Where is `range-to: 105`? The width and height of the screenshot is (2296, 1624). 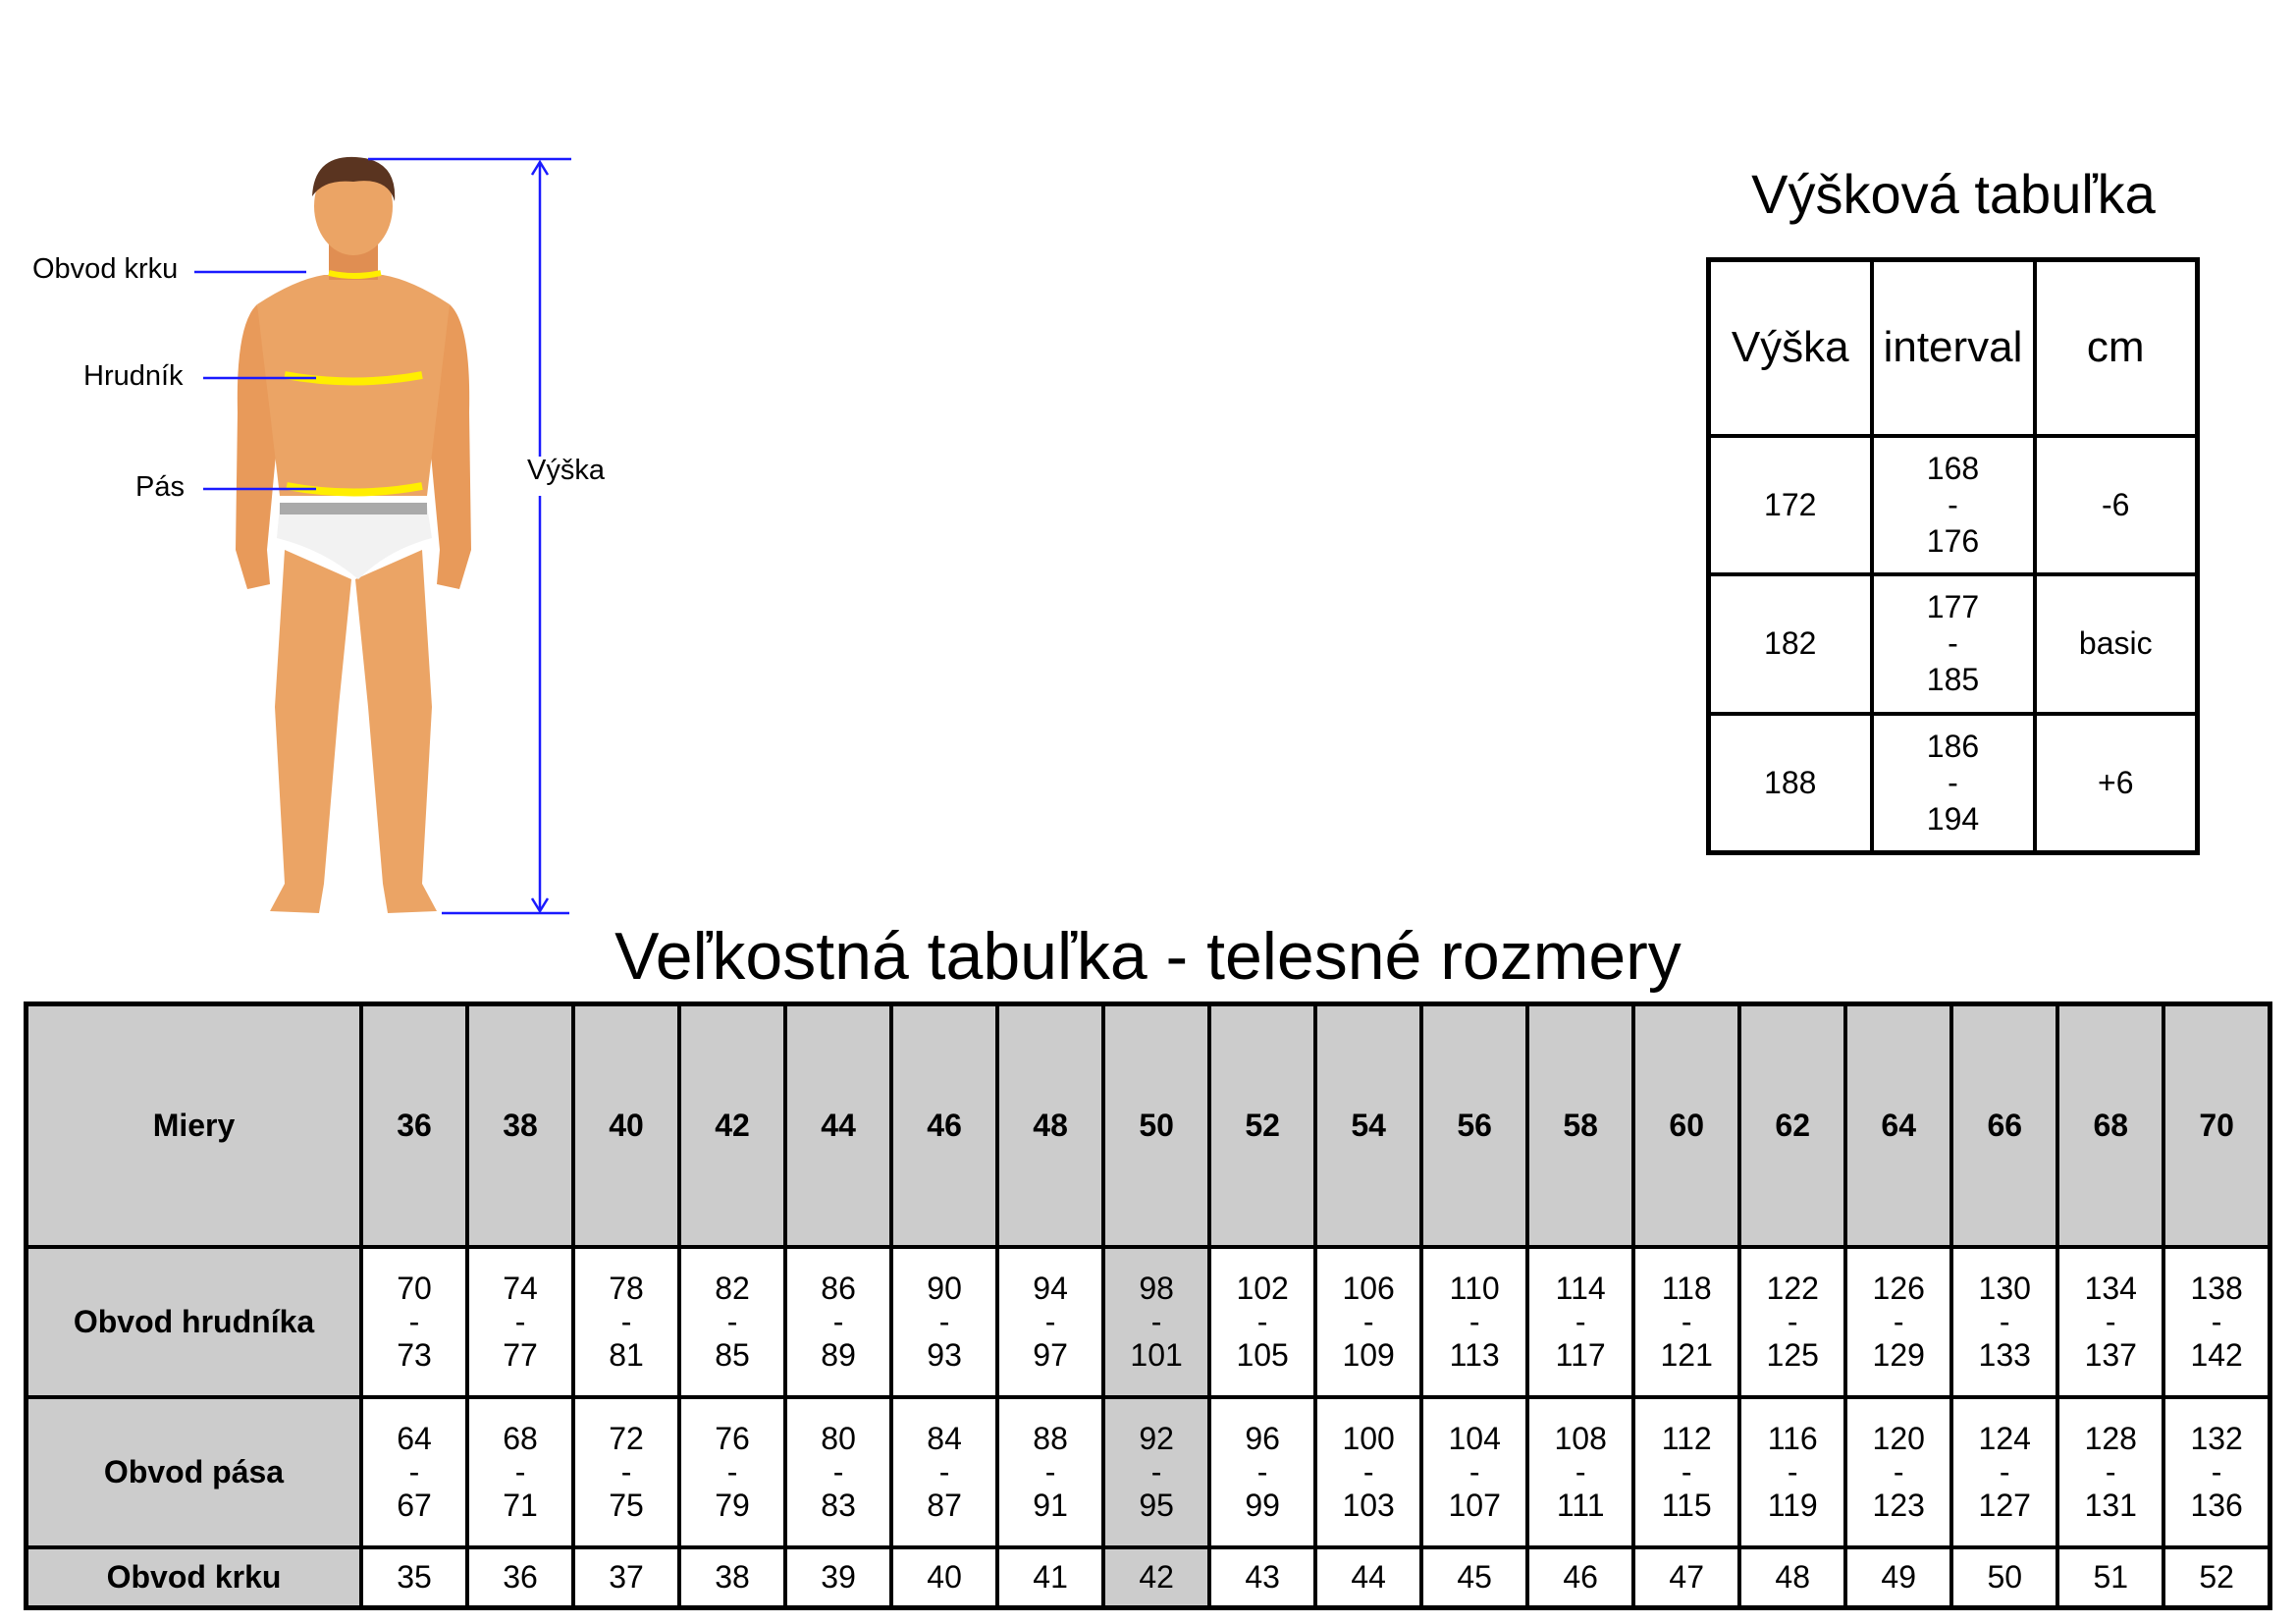
range-to: 105 is located at coordinates (1262, 1355).